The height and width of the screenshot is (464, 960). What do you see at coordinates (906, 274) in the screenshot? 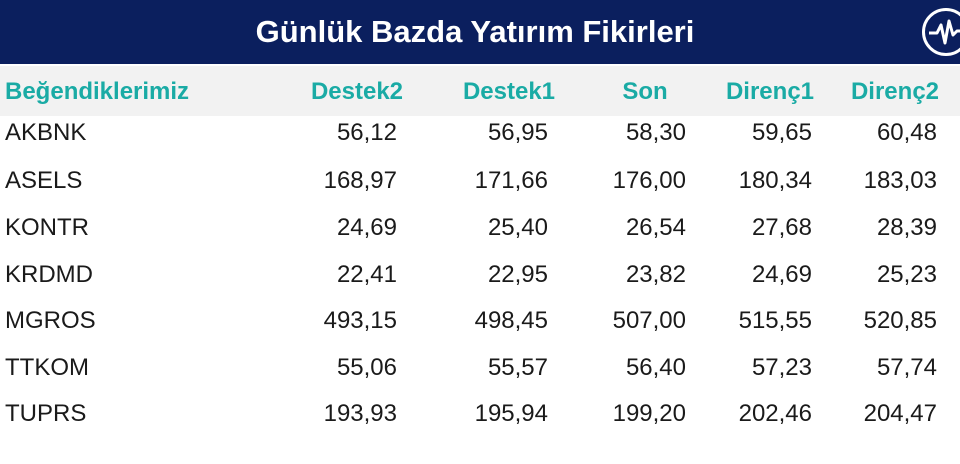
I see `cell-direnc2: 25,23` at bounding box center [906, 274].